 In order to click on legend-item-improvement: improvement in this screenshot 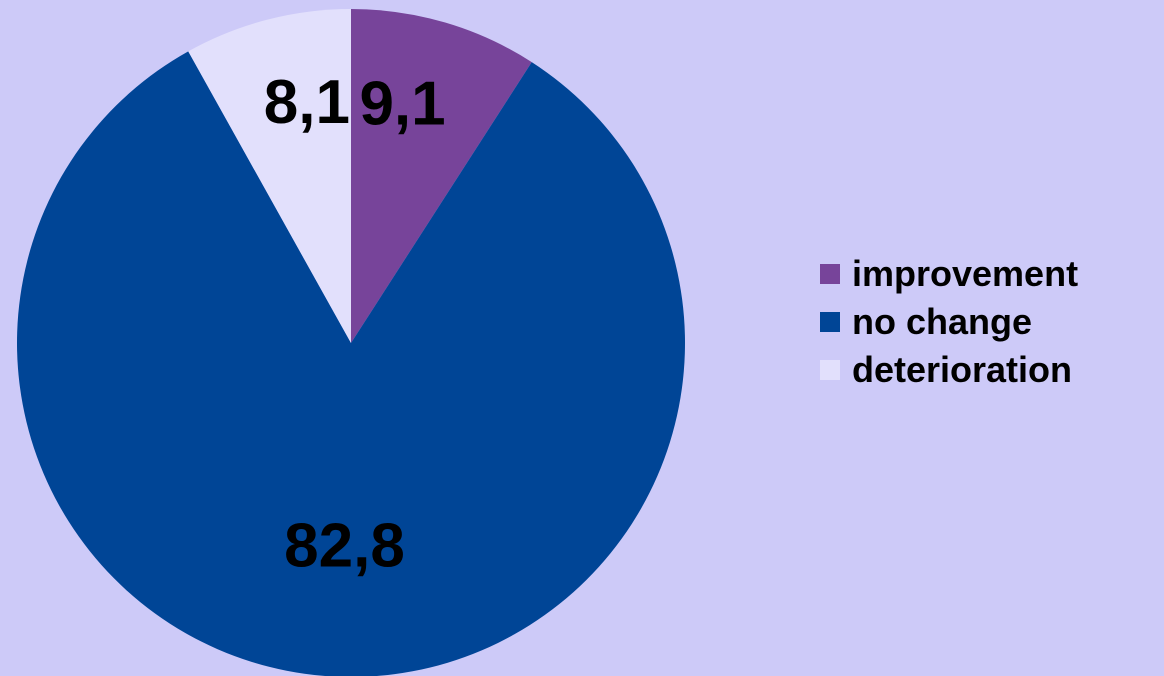, I will do `click(990, 274)`.